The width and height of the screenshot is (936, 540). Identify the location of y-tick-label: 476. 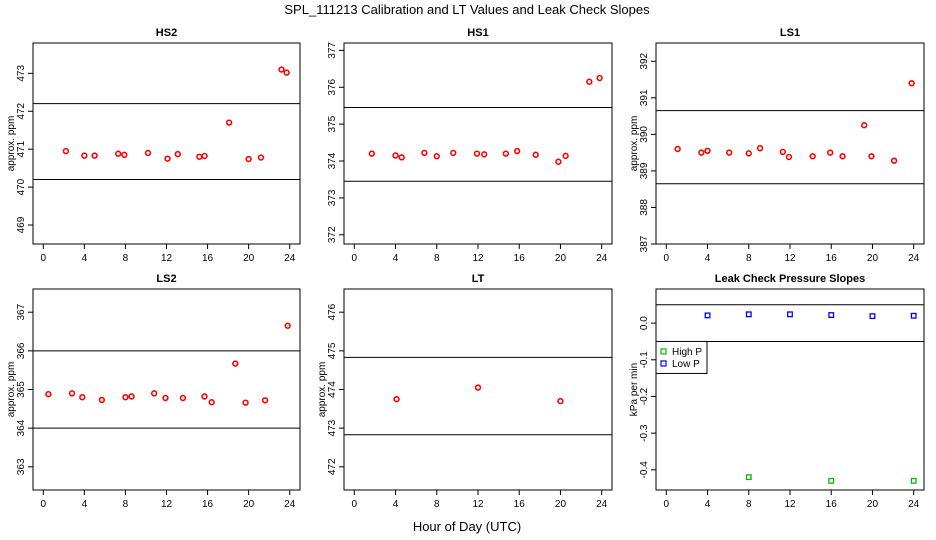
(332, 311).